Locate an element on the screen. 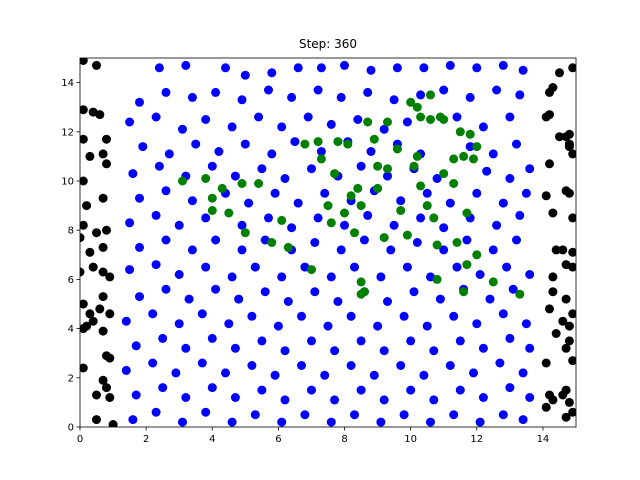  chart-title: Step: 360 is located at coordinates (328, 44).